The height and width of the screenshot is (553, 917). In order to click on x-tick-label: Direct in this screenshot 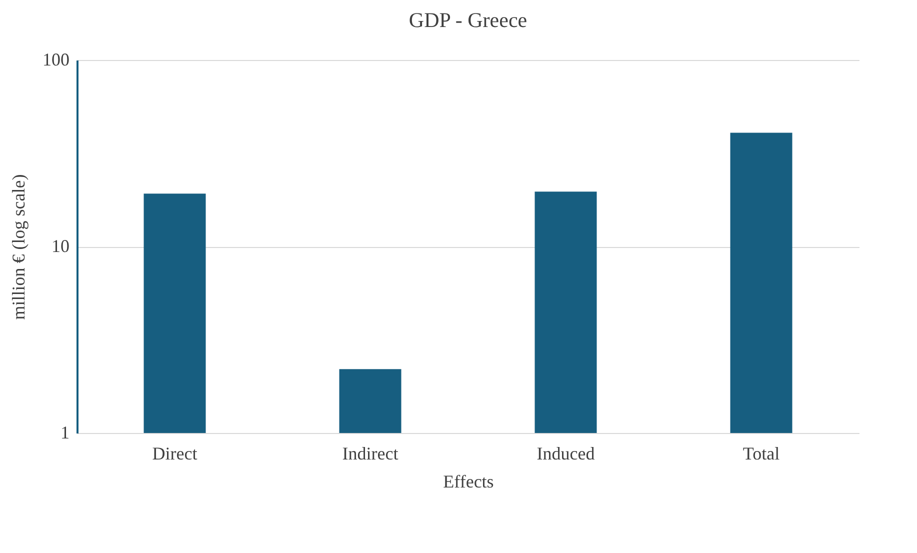, I will do `click(175, 454)`.